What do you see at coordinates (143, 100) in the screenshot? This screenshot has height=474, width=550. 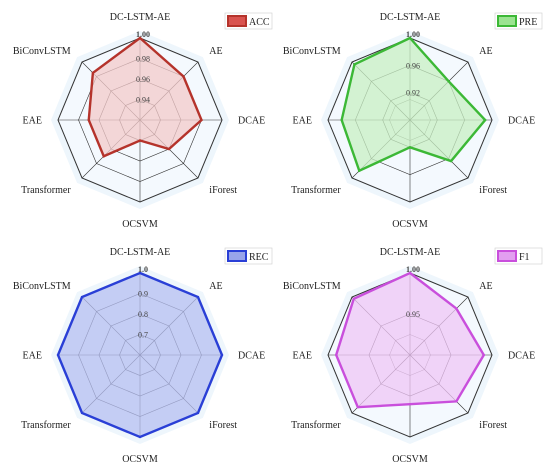 I see `chart-acc-tick-label: 0.94` at bounding box center [143, 100].